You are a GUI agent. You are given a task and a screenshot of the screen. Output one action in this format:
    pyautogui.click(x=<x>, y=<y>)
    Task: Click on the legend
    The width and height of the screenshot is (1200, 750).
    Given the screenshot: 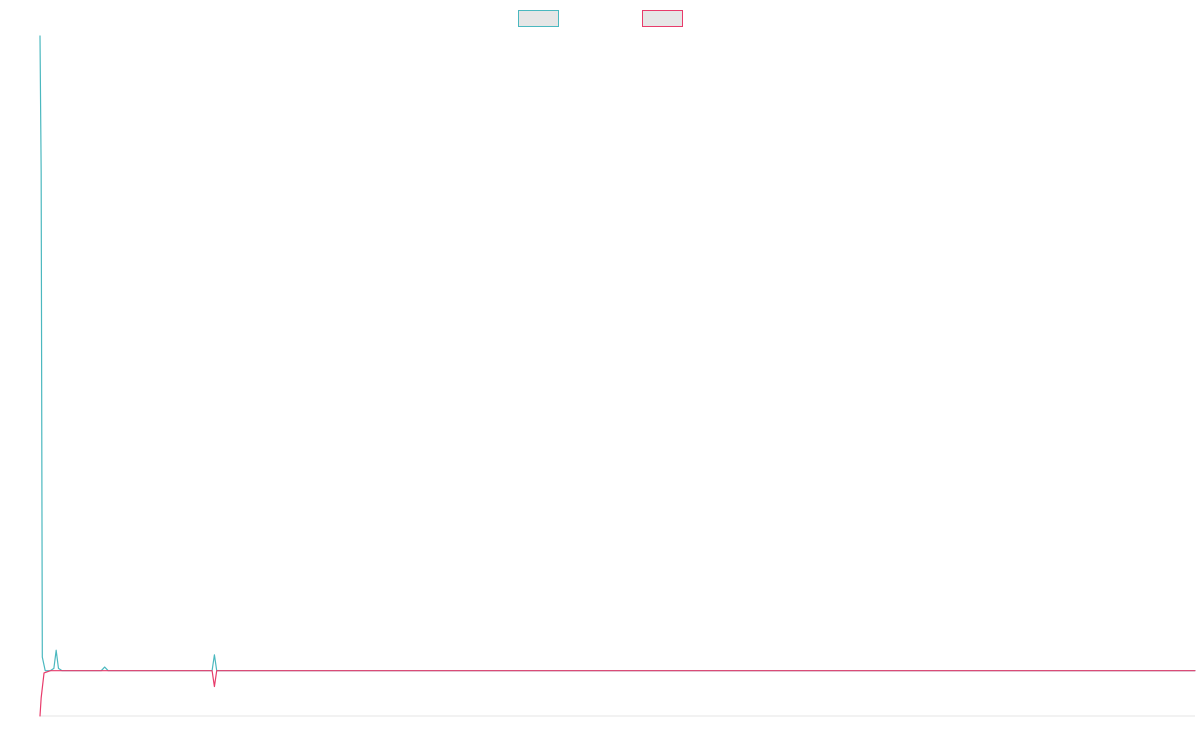 What is the action you would take?
    pyautogui.click(x=600, y=18)
    